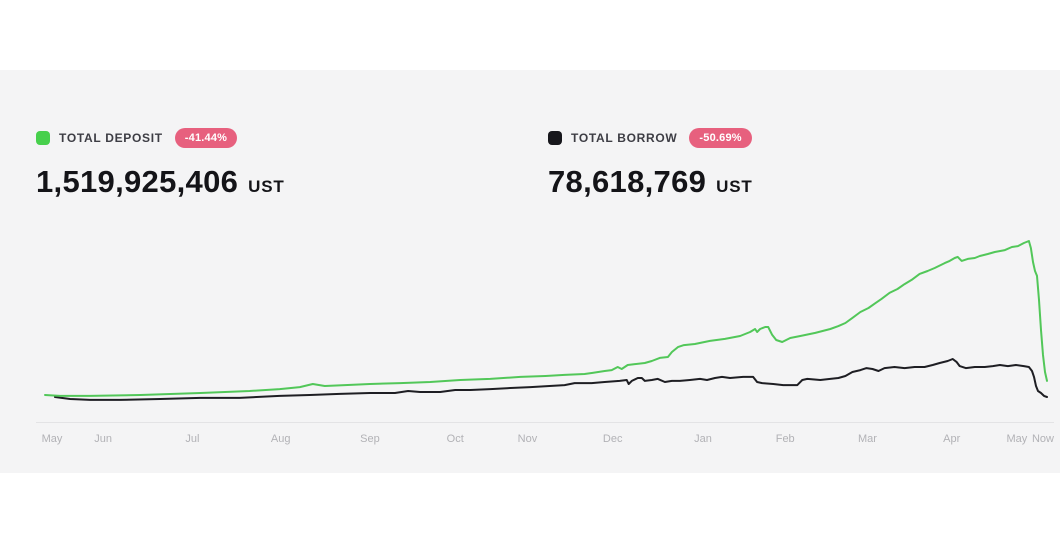  What do you see at coordinates (137, 181) in the screenshot?
I see `total-deposit-value: 1,519,925,406` at bounding box center [137, 181].